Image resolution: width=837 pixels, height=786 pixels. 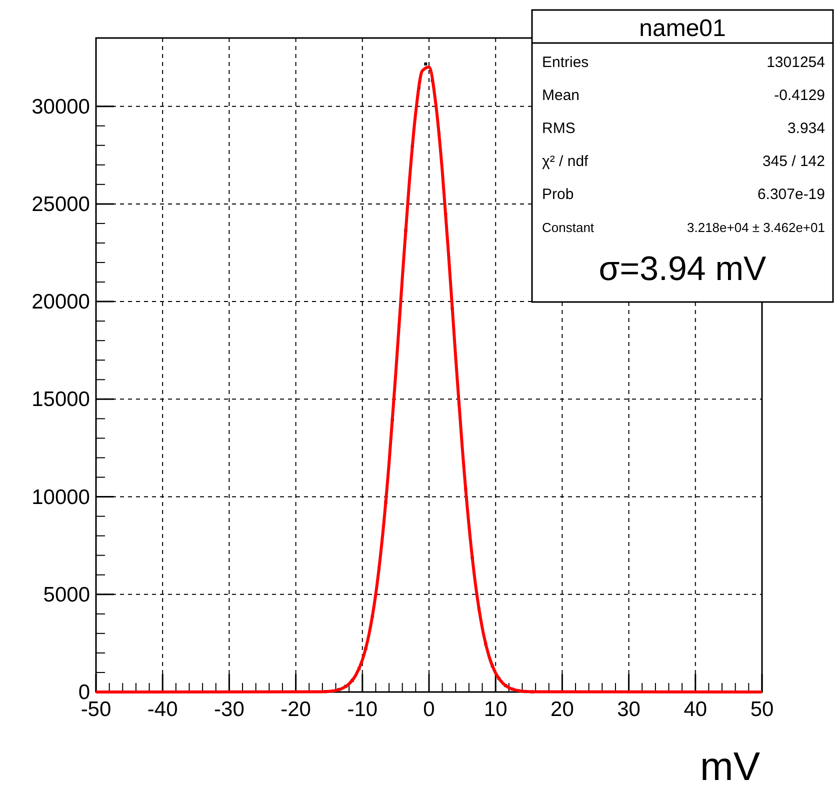 What do you see at coordinates (561, 95) in the screenshot?
I see `annotation: Mean` at bounding box center [561, 95].